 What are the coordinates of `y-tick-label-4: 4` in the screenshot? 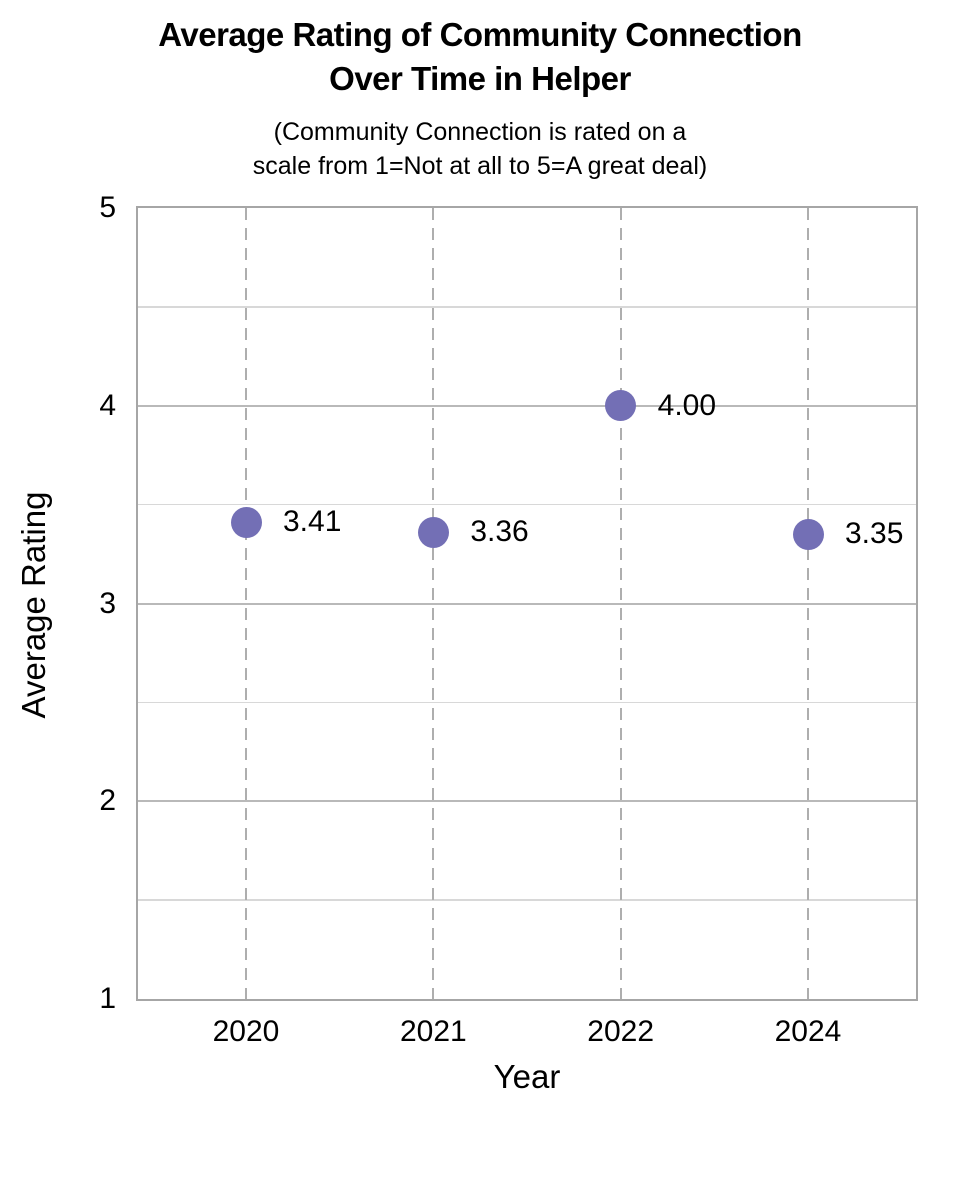 It's located at (107, 405).